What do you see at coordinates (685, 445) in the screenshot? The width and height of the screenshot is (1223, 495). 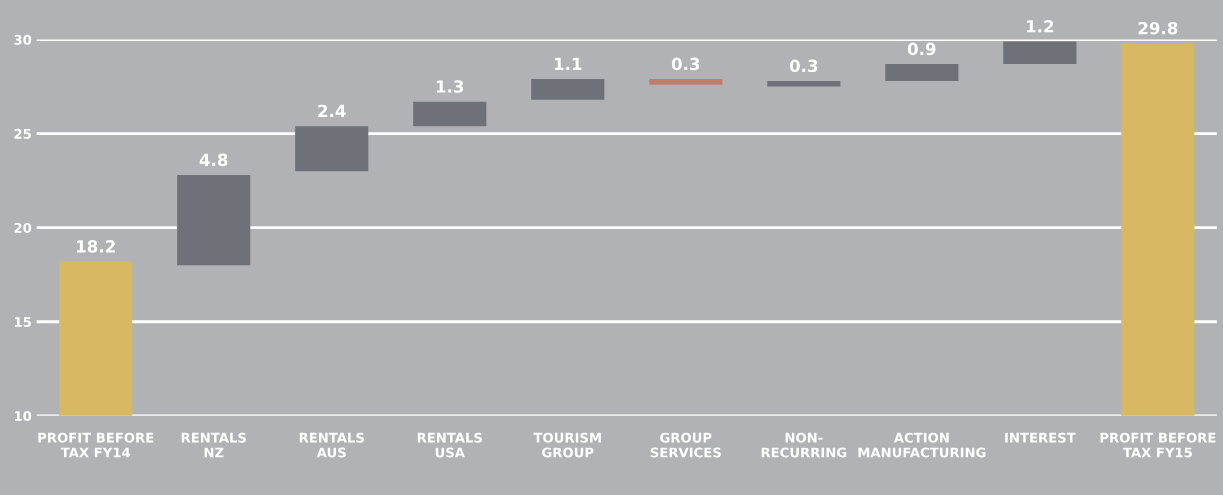 I see `x-tick-label: GROUP SERVICES` at bounding box center [685, 445].